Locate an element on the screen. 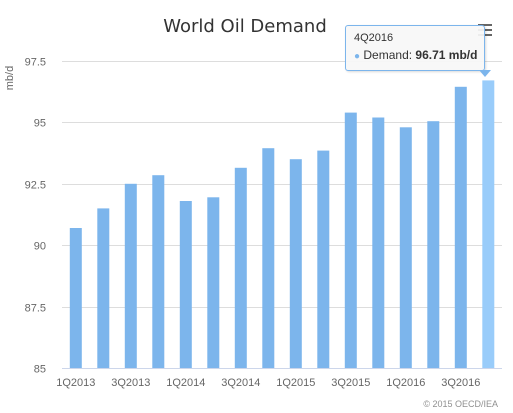 This screenshot has height=413, width=513. y-tick-label: 87.5 is located at coordinates (35, 309).